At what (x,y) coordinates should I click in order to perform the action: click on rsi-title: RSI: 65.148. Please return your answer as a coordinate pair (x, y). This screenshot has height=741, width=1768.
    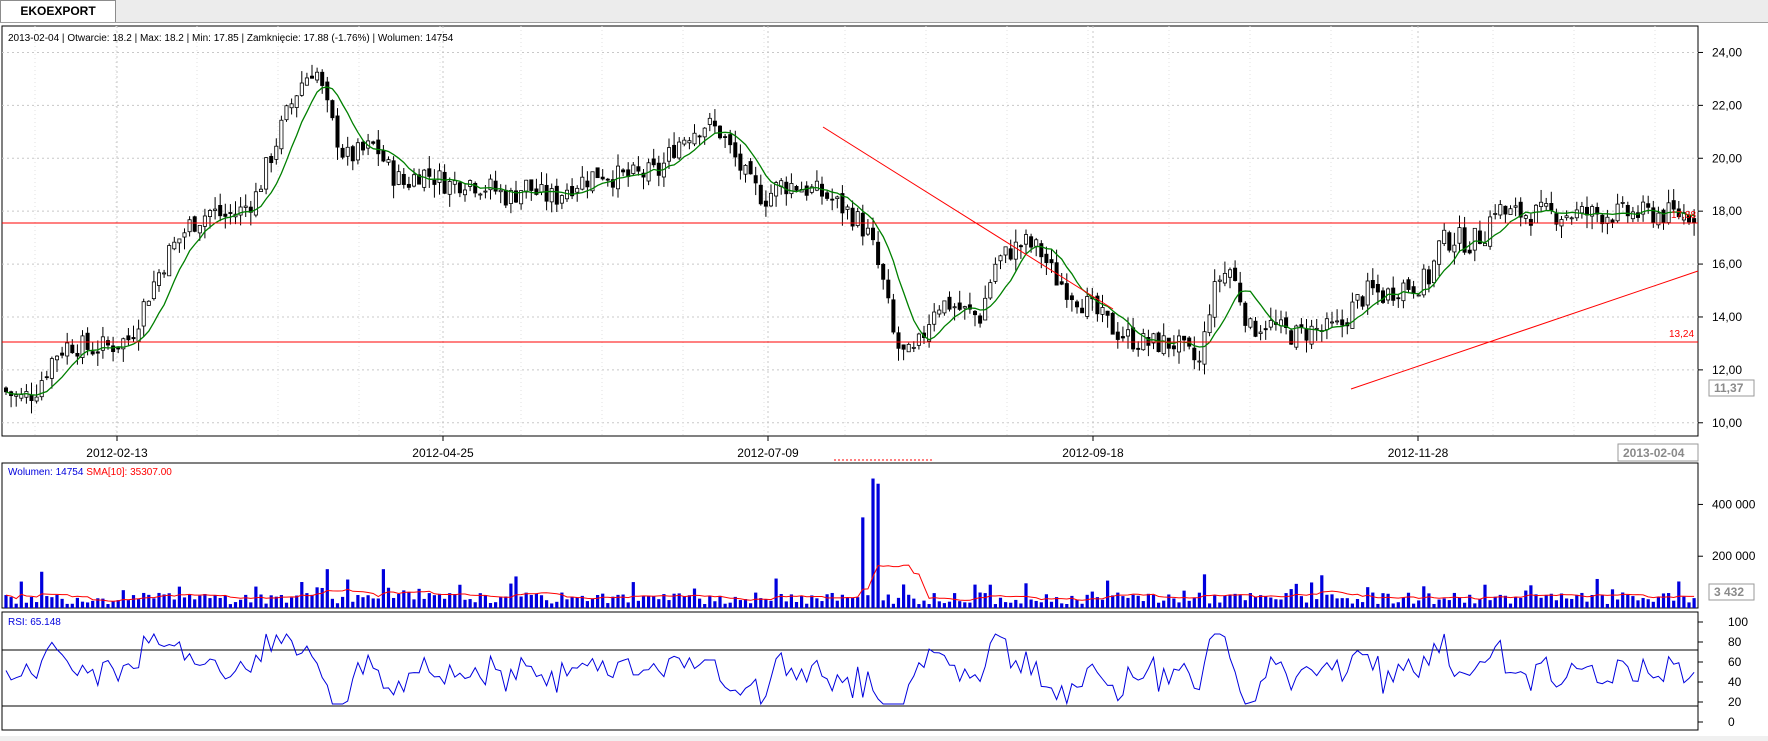
    Looking at the image, I should click on (34, 622).